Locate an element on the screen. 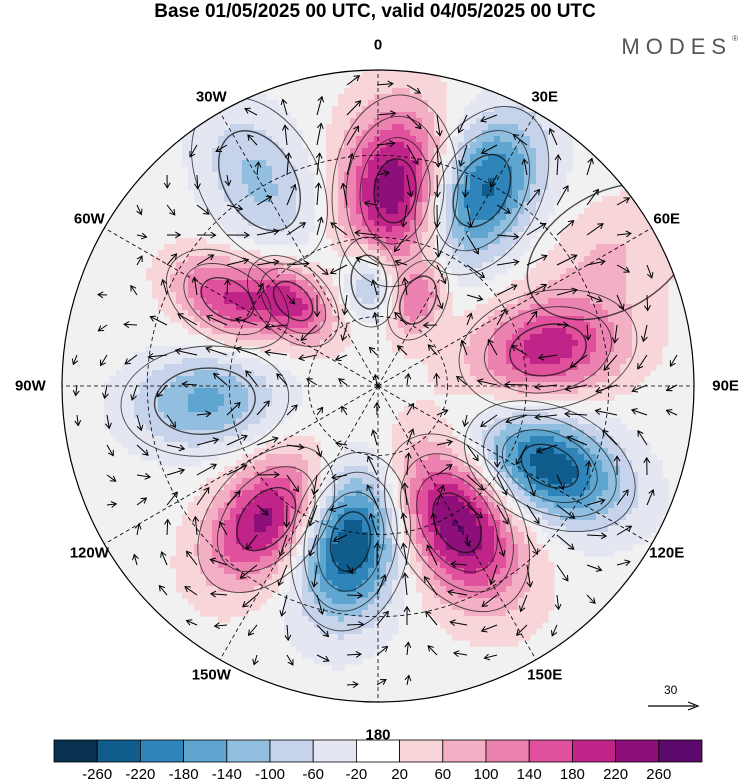 The width and height of the screenshot is (750, 783). colorbar-tick-label: 140 is located at coordinates (529, 774).